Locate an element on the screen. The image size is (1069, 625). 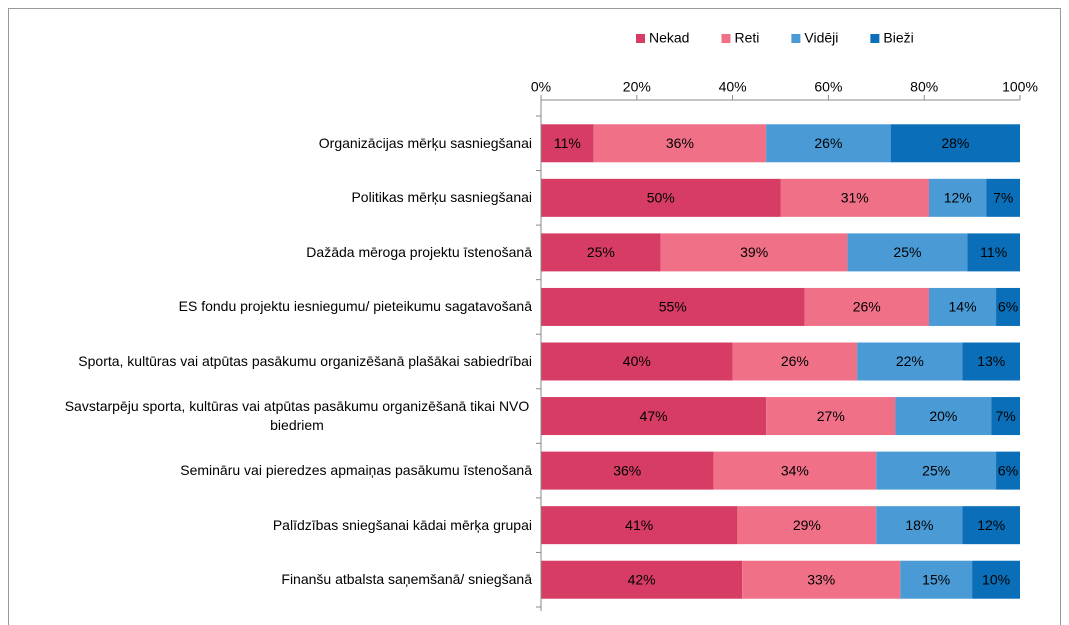
data-label: 29% is located at coordinates (807, 525).